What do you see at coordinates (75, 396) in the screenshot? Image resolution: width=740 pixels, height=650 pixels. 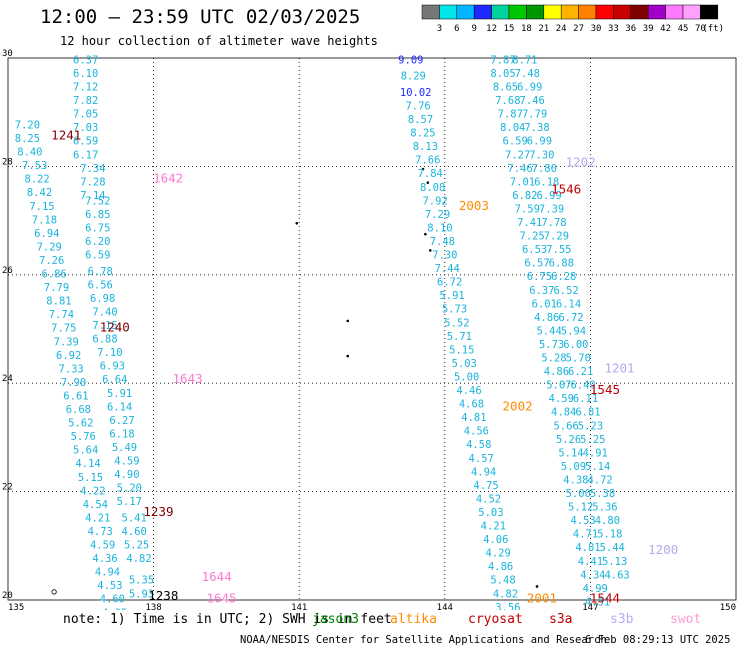 I see `wave-height-label: 6.61` at bounding box center [75, 396].